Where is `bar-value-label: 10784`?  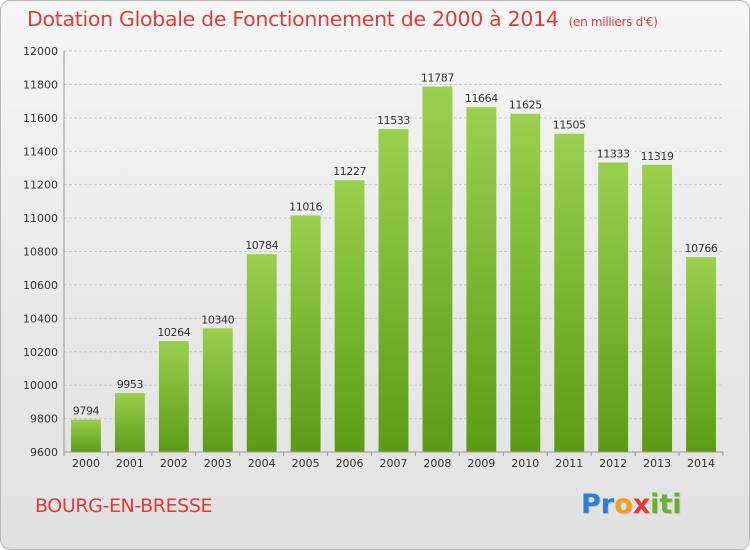
bar-value-label: 10784 is located at coordinates (261, 245).